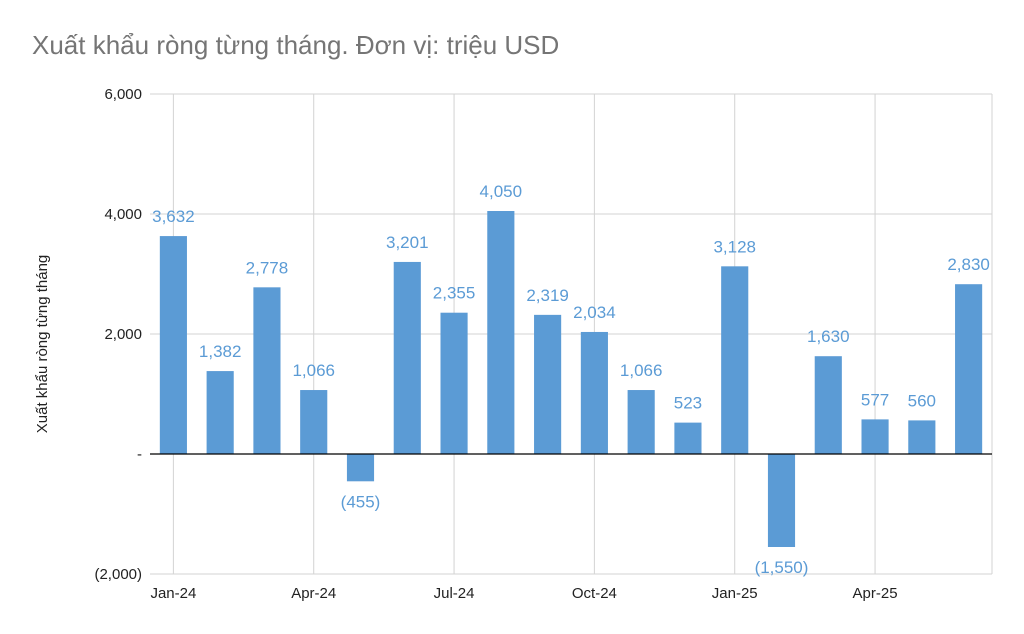  Describe the element at coordinates (875, 399) in the screenshot. I see `data-label: 577` at that location.